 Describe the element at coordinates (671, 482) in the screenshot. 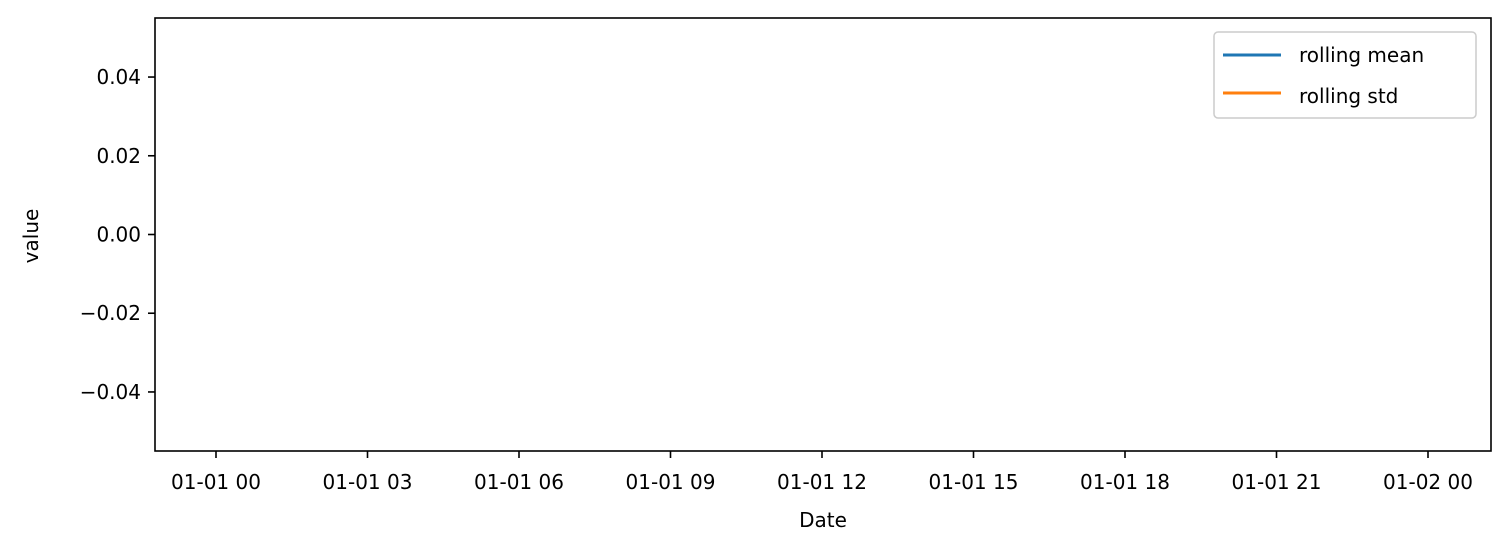

I see `x-tick-label: 01-01 09` at that location.